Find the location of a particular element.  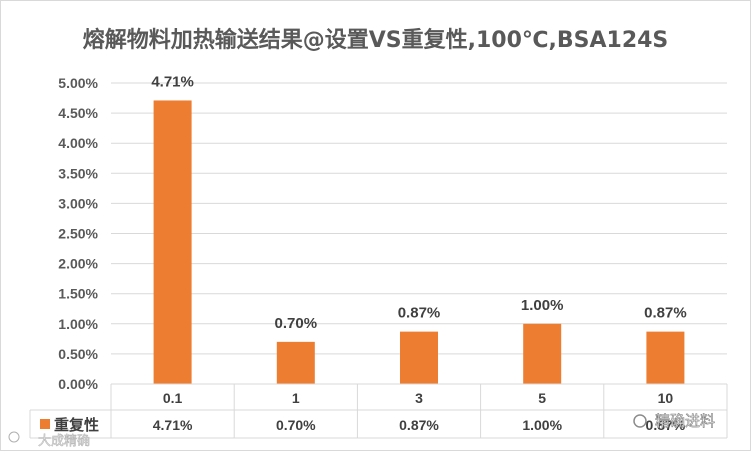

watermark-text: 精确进料 is located at coordinates (685, 421).